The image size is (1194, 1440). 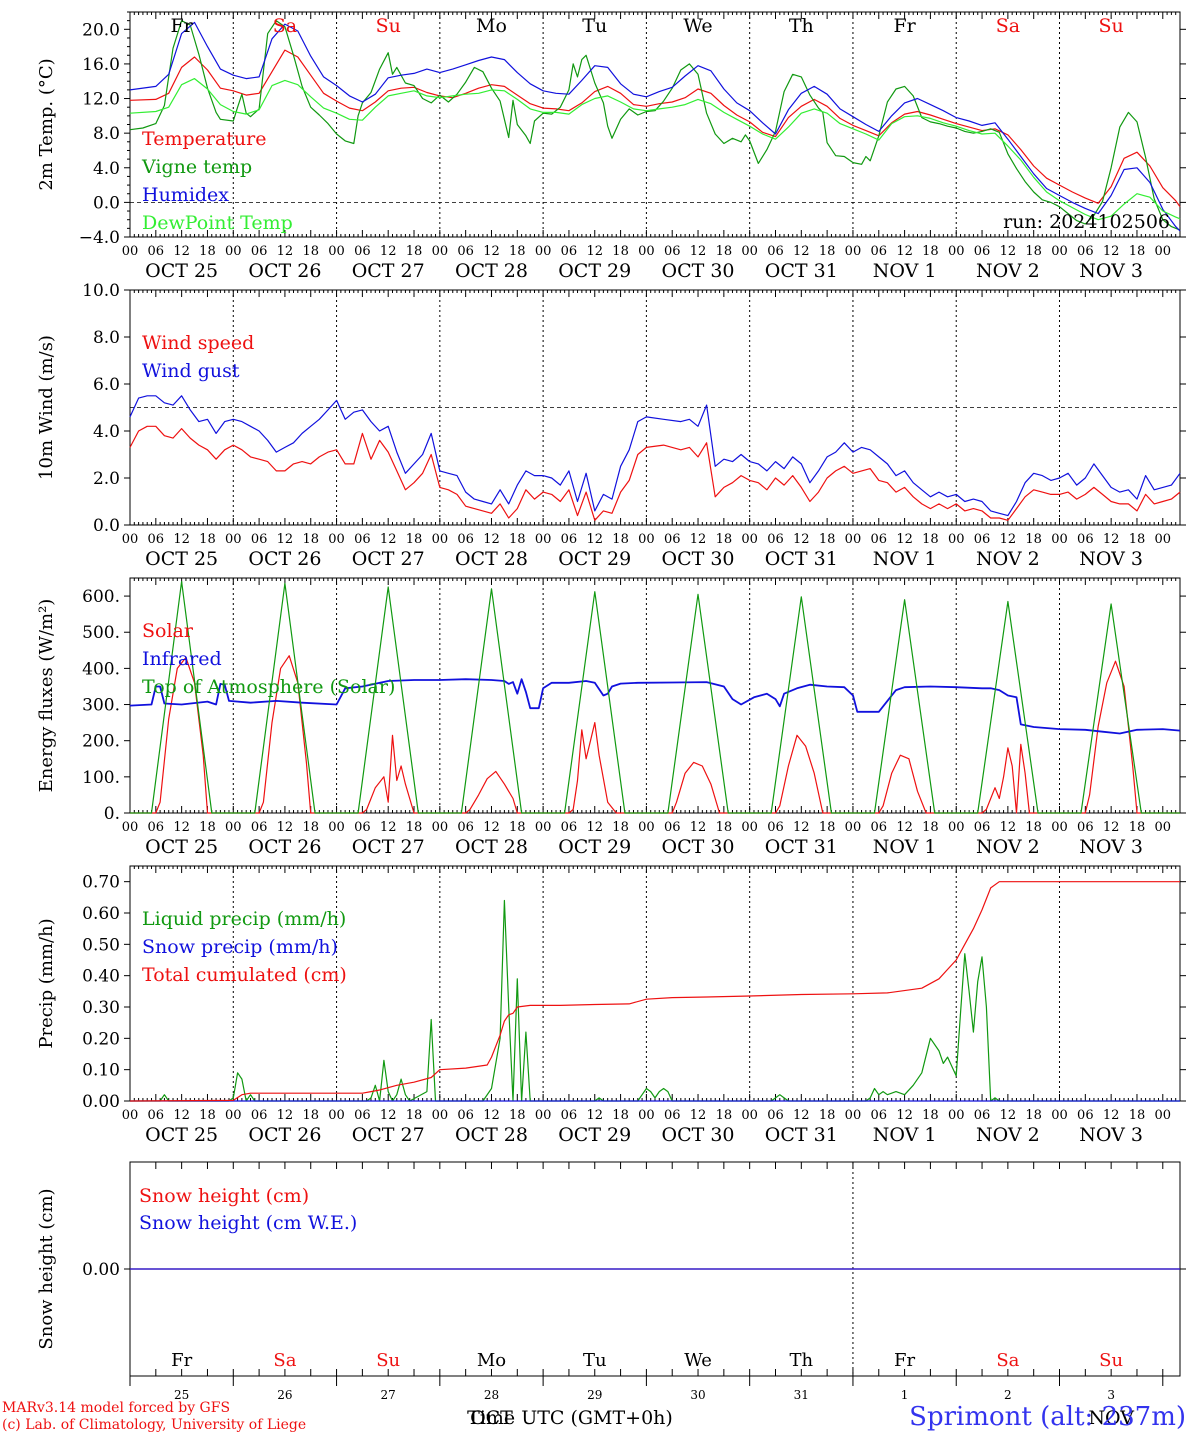 What do you see at coordinates (181, 1360) in the screenshot?
I see `weekday-label-bottom: Fr` at bounding box center [181, 1360].